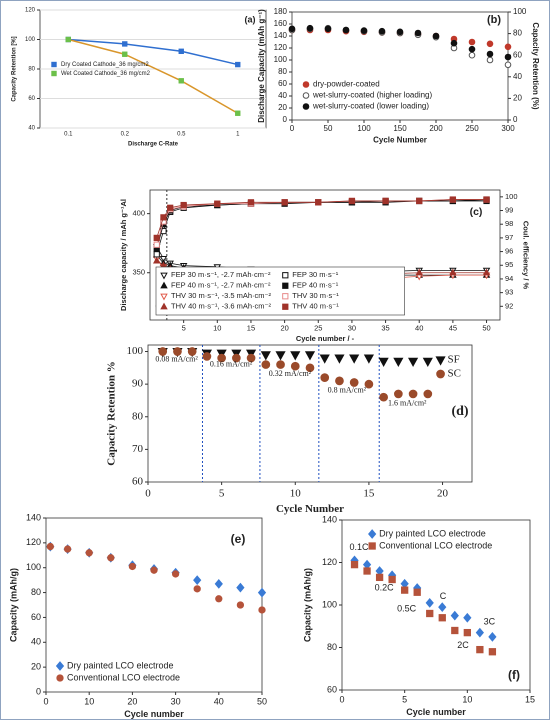 This screenshot has width=550, height=720. Describe the element at coordinates (36, 617) in the screenshot. I see `y-tick-label: 60` at that location.